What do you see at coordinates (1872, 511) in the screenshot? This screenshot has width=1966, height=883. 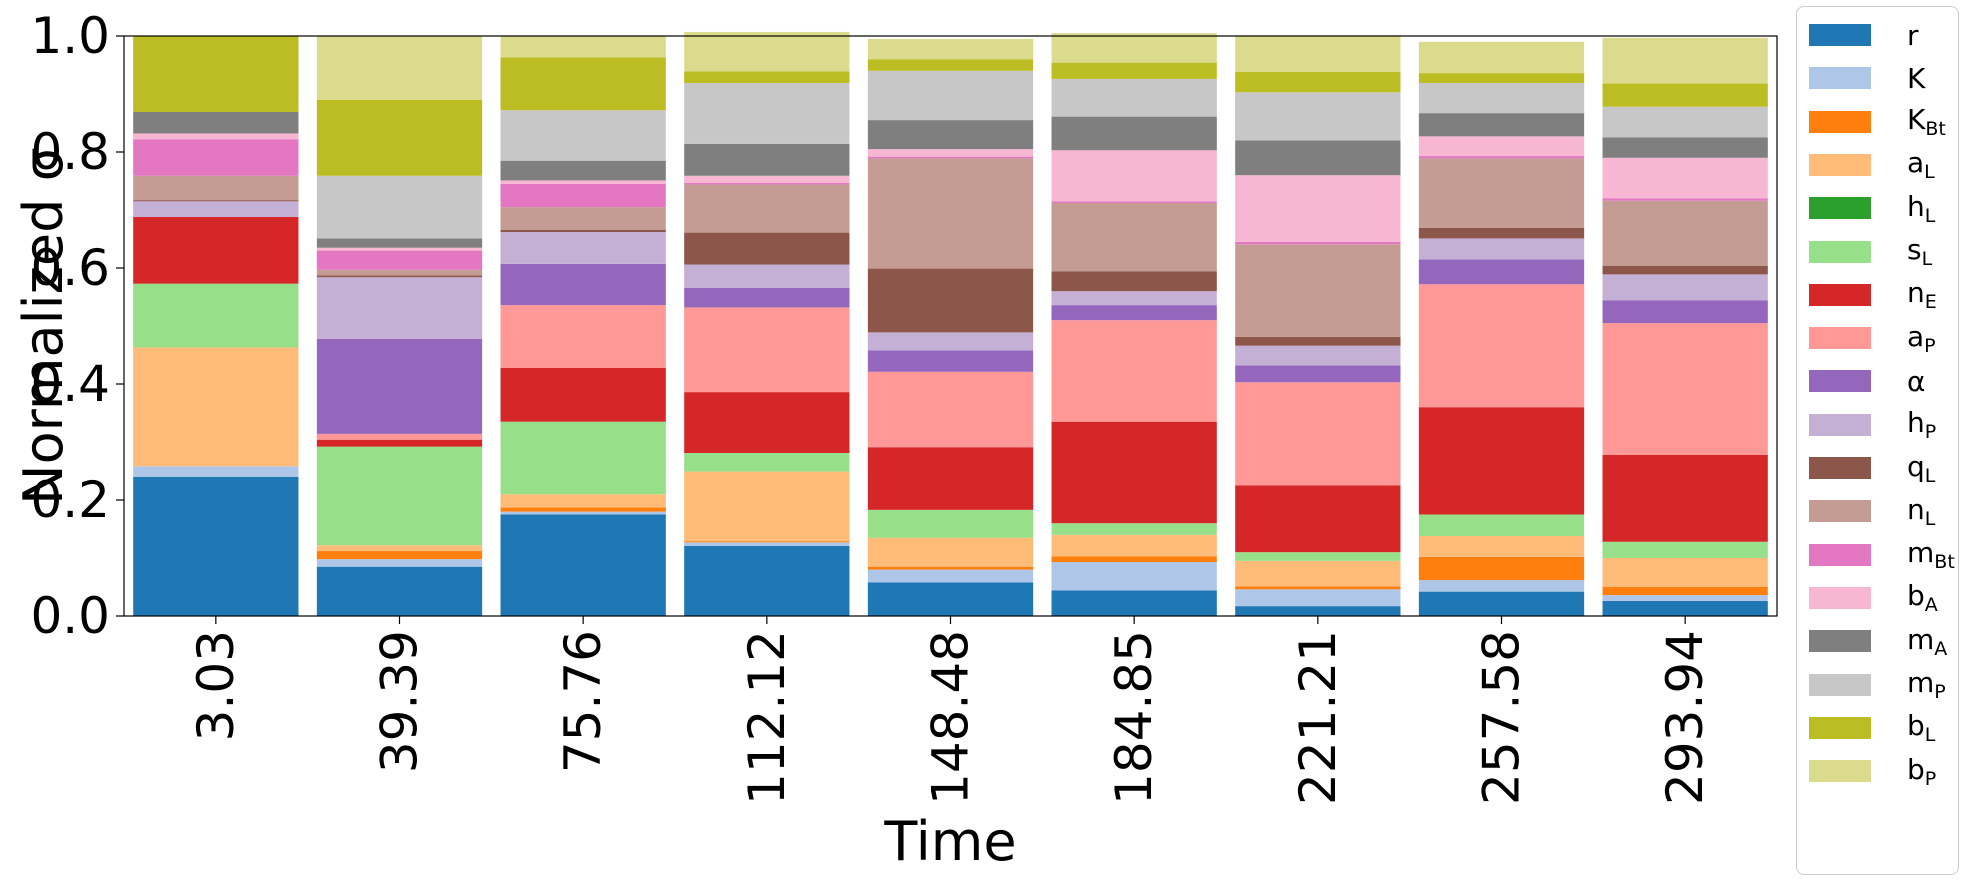 I see `legend-item: nL` at bounding box center [1872, 511].